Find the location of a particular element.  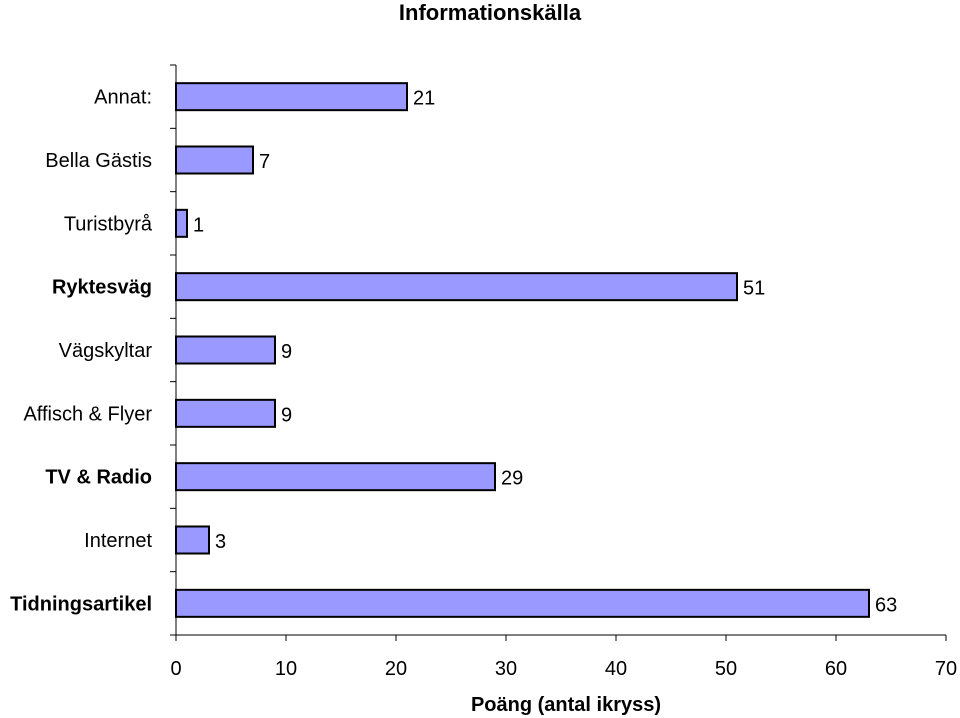

x-tick-label: 40 is located at coordinates (616, 669).